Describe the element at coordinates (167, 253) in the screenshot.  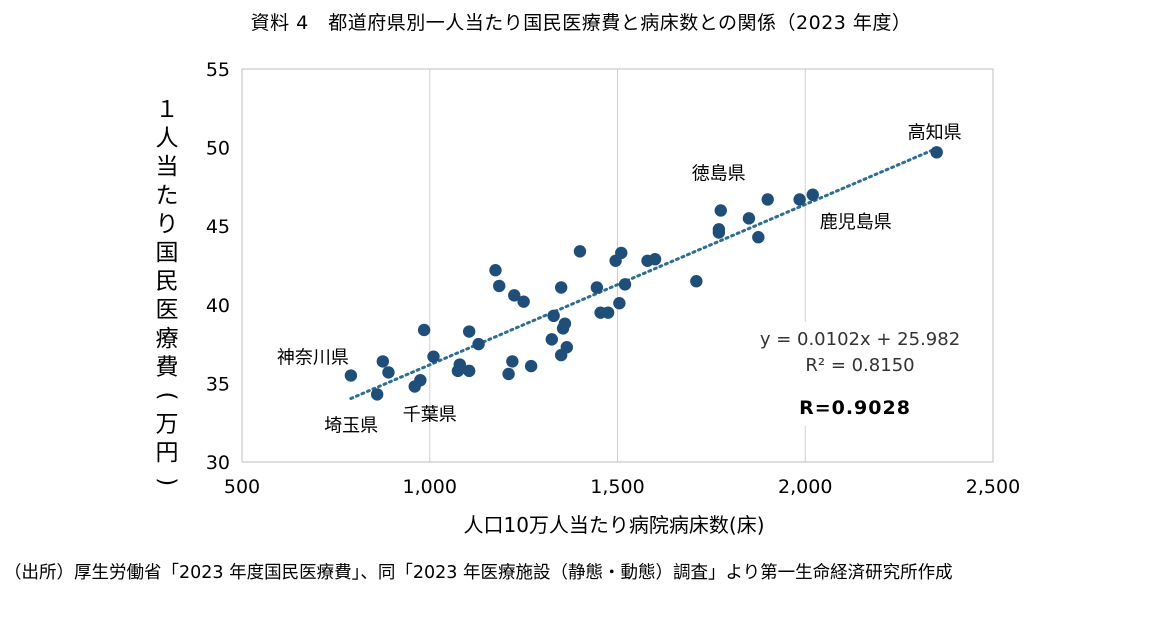
I see `y-axis-title-char: 国` at that location.